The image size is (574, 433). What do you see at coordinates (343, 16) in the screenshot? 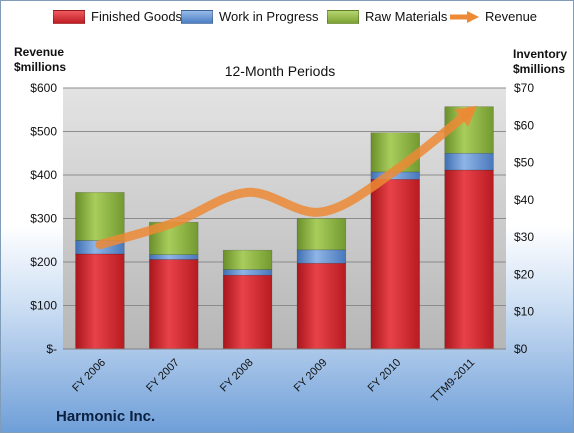
I see `legend-swatch-raw-materials` at bounding box center [343, 16].